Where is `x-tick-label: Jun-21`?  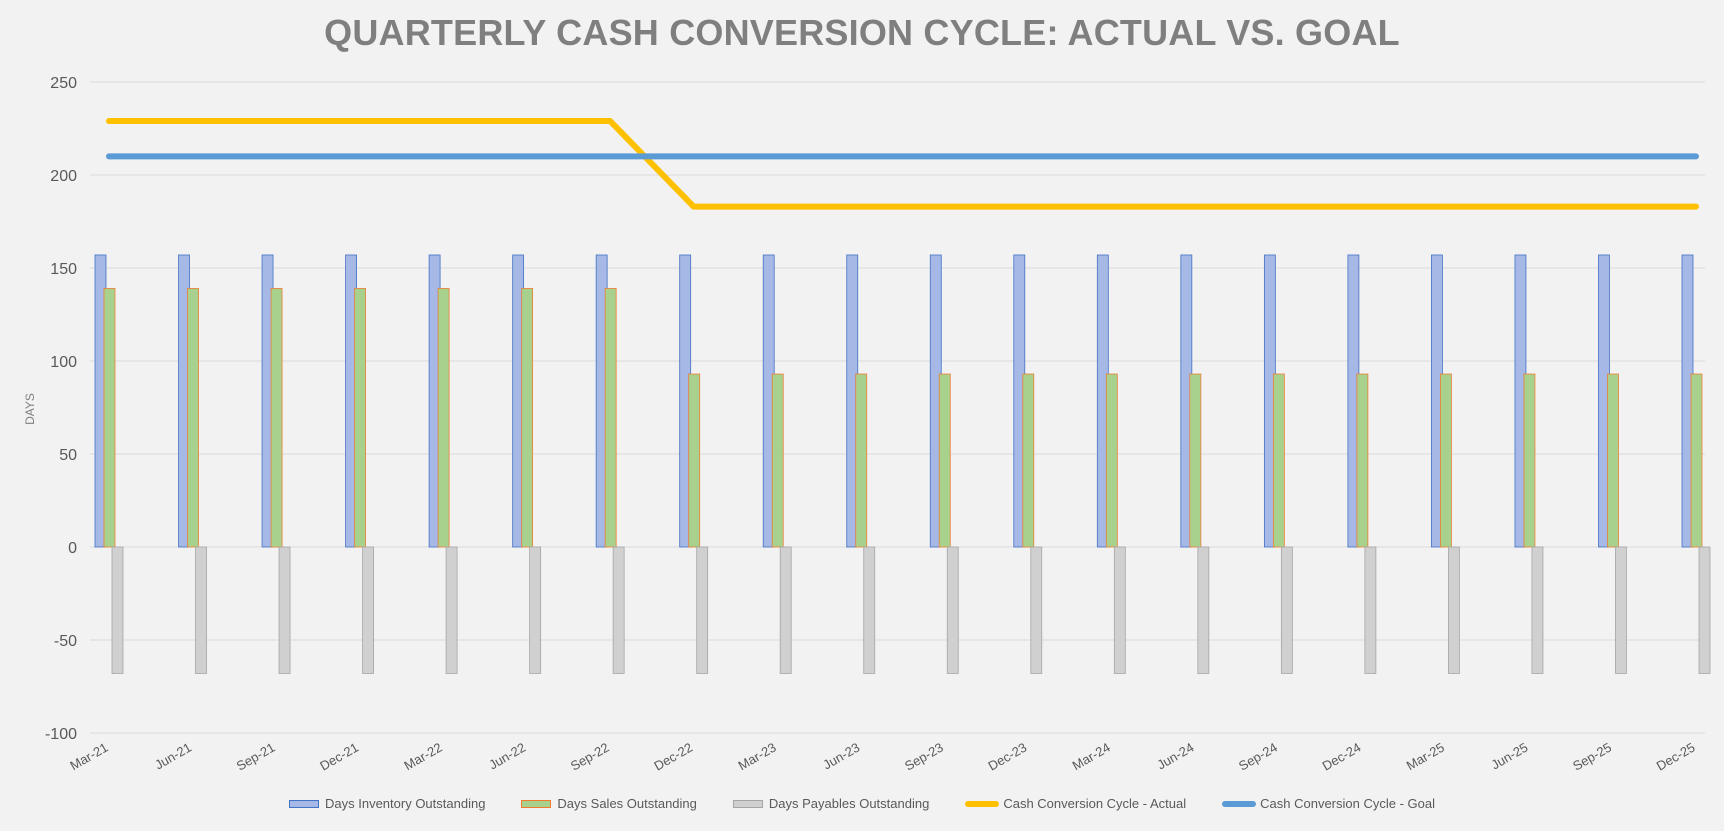
x-tick-label: Jun-21 is located at coordinates (173, 756).